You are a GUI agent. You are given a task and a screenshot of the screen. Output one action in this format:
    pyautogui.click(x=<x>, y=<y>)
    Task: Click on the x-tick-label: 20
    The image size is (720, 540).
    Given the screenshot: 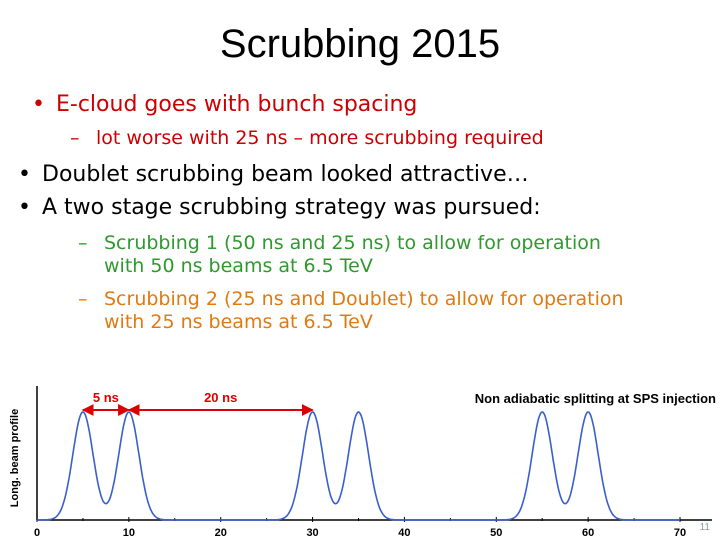 What is the action you would take?
    pyautogui.click(x=221, y=533)
    